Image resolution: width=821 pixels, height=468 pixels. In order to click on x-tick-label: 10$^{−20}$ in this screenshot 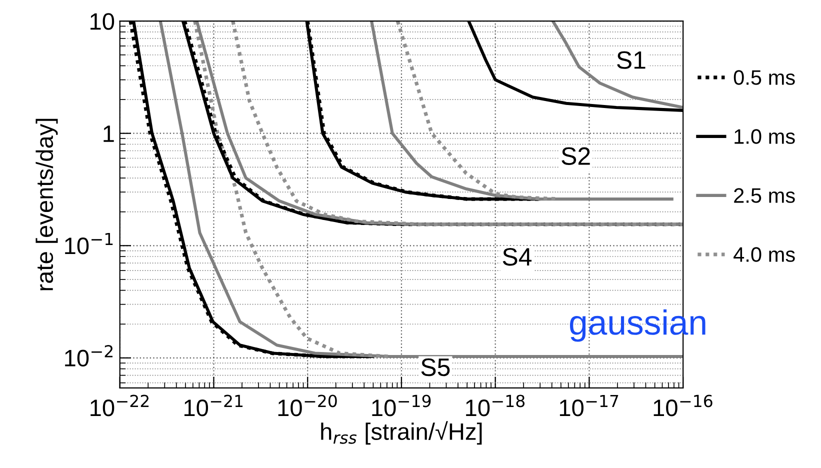, I will do `click(307, 405)`.